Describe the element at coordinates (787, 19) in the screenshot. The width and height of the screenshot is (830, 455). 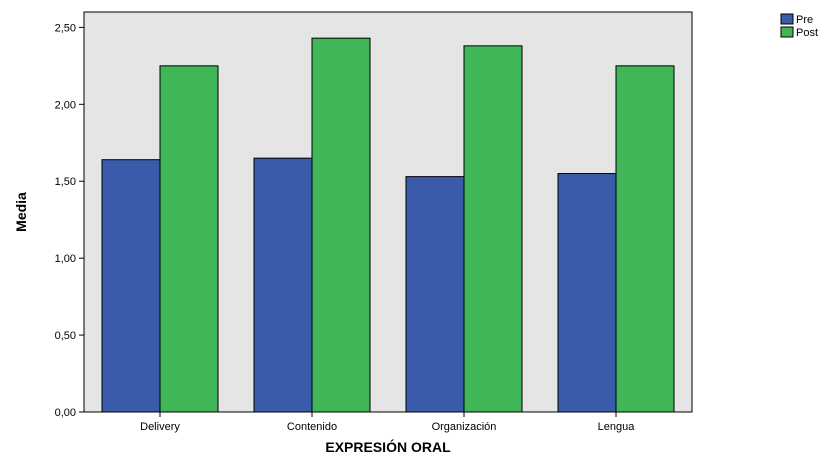
I see `legend-swatch-pre` at that location.